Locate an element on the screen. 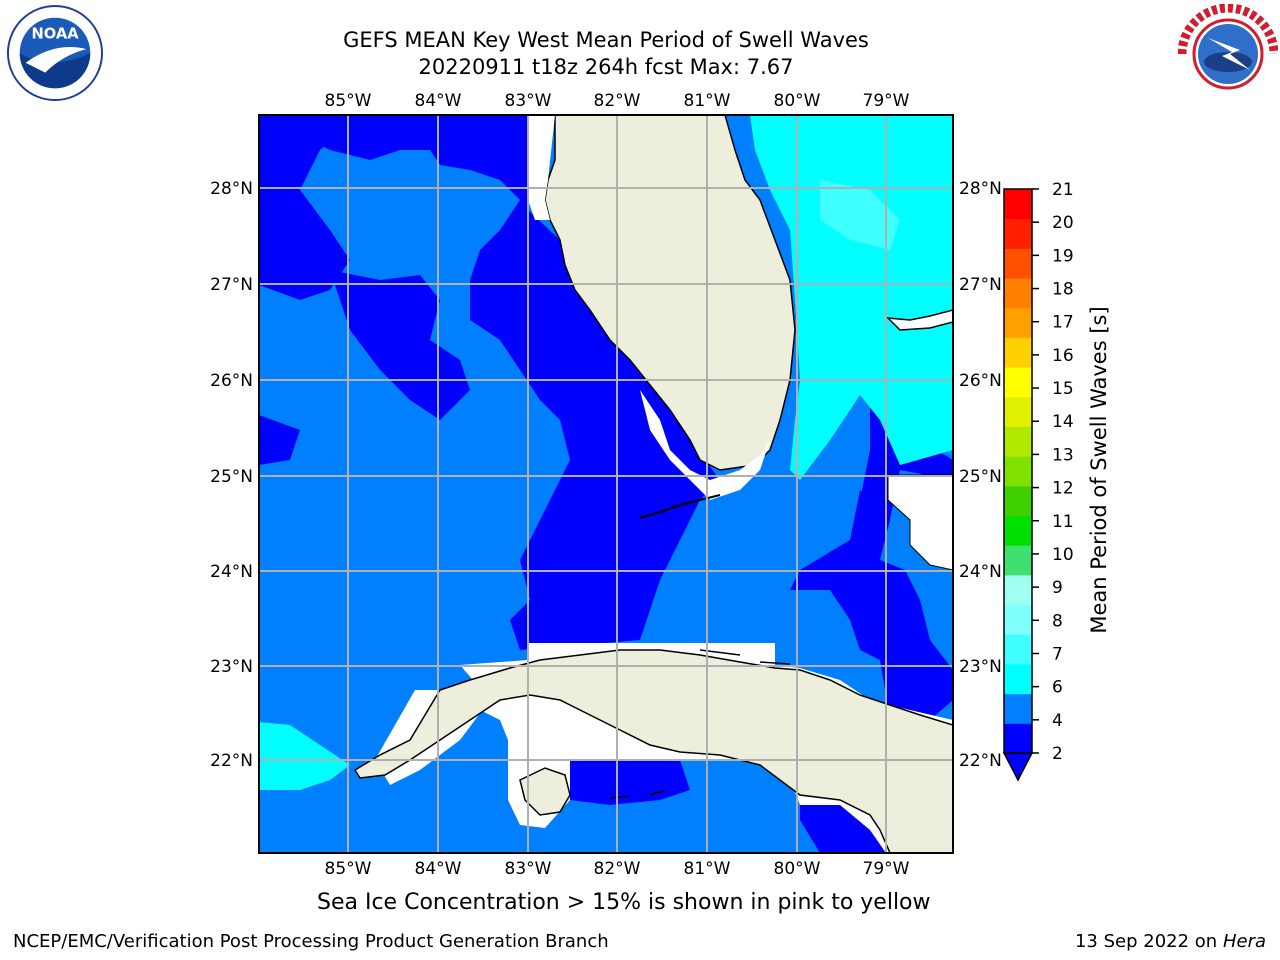 The width and height of the screenshot is (1280, 960). lon-label-top: 81°W is located at coordinates (707, 101).